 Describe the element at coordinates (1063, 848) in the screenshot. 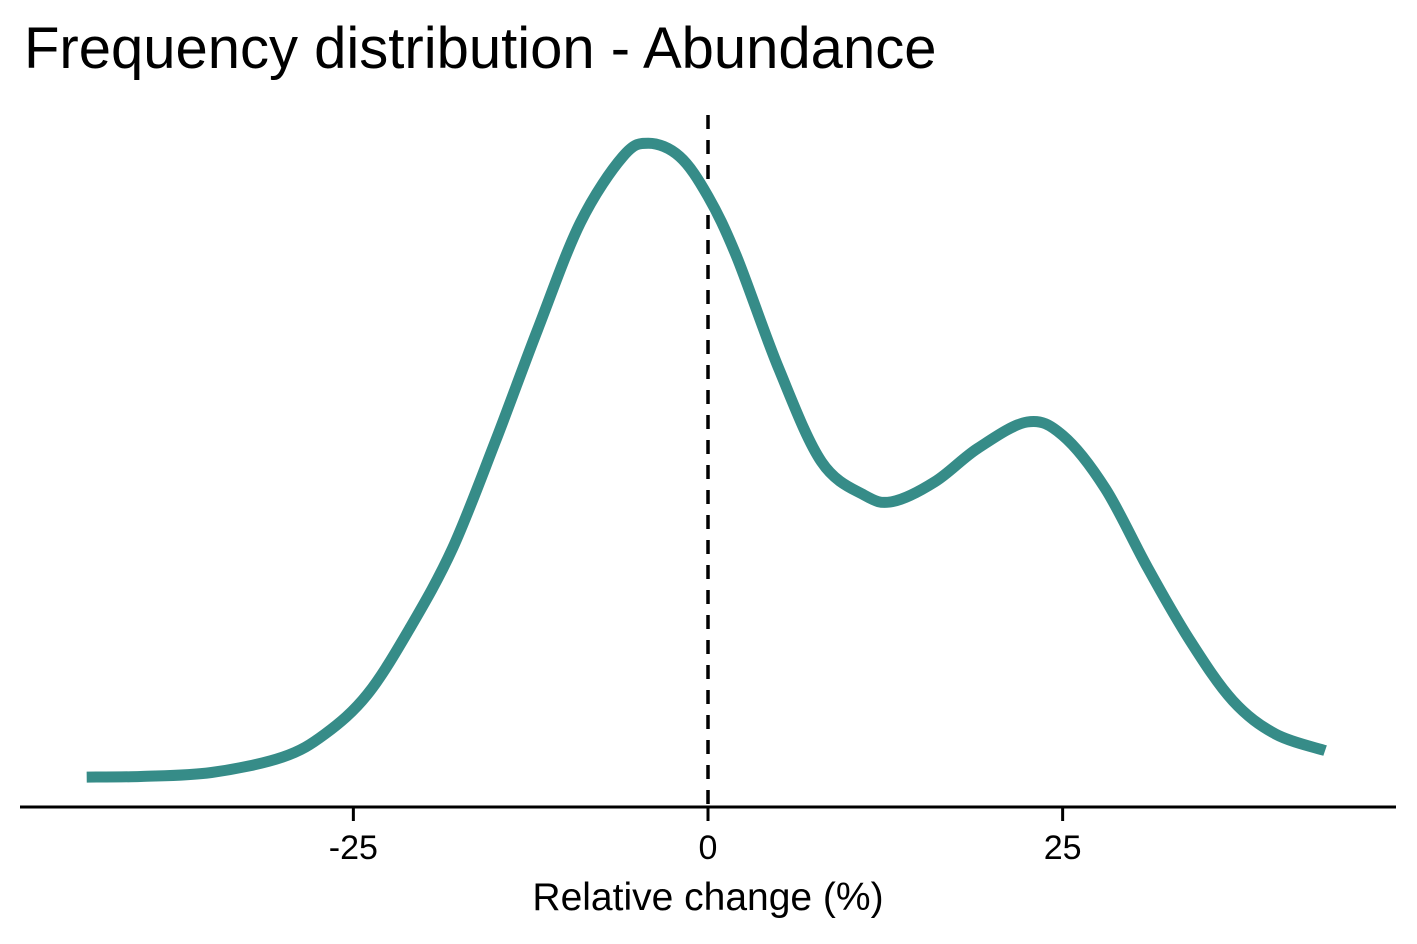

I see `x-tick-label: 25` at that location.